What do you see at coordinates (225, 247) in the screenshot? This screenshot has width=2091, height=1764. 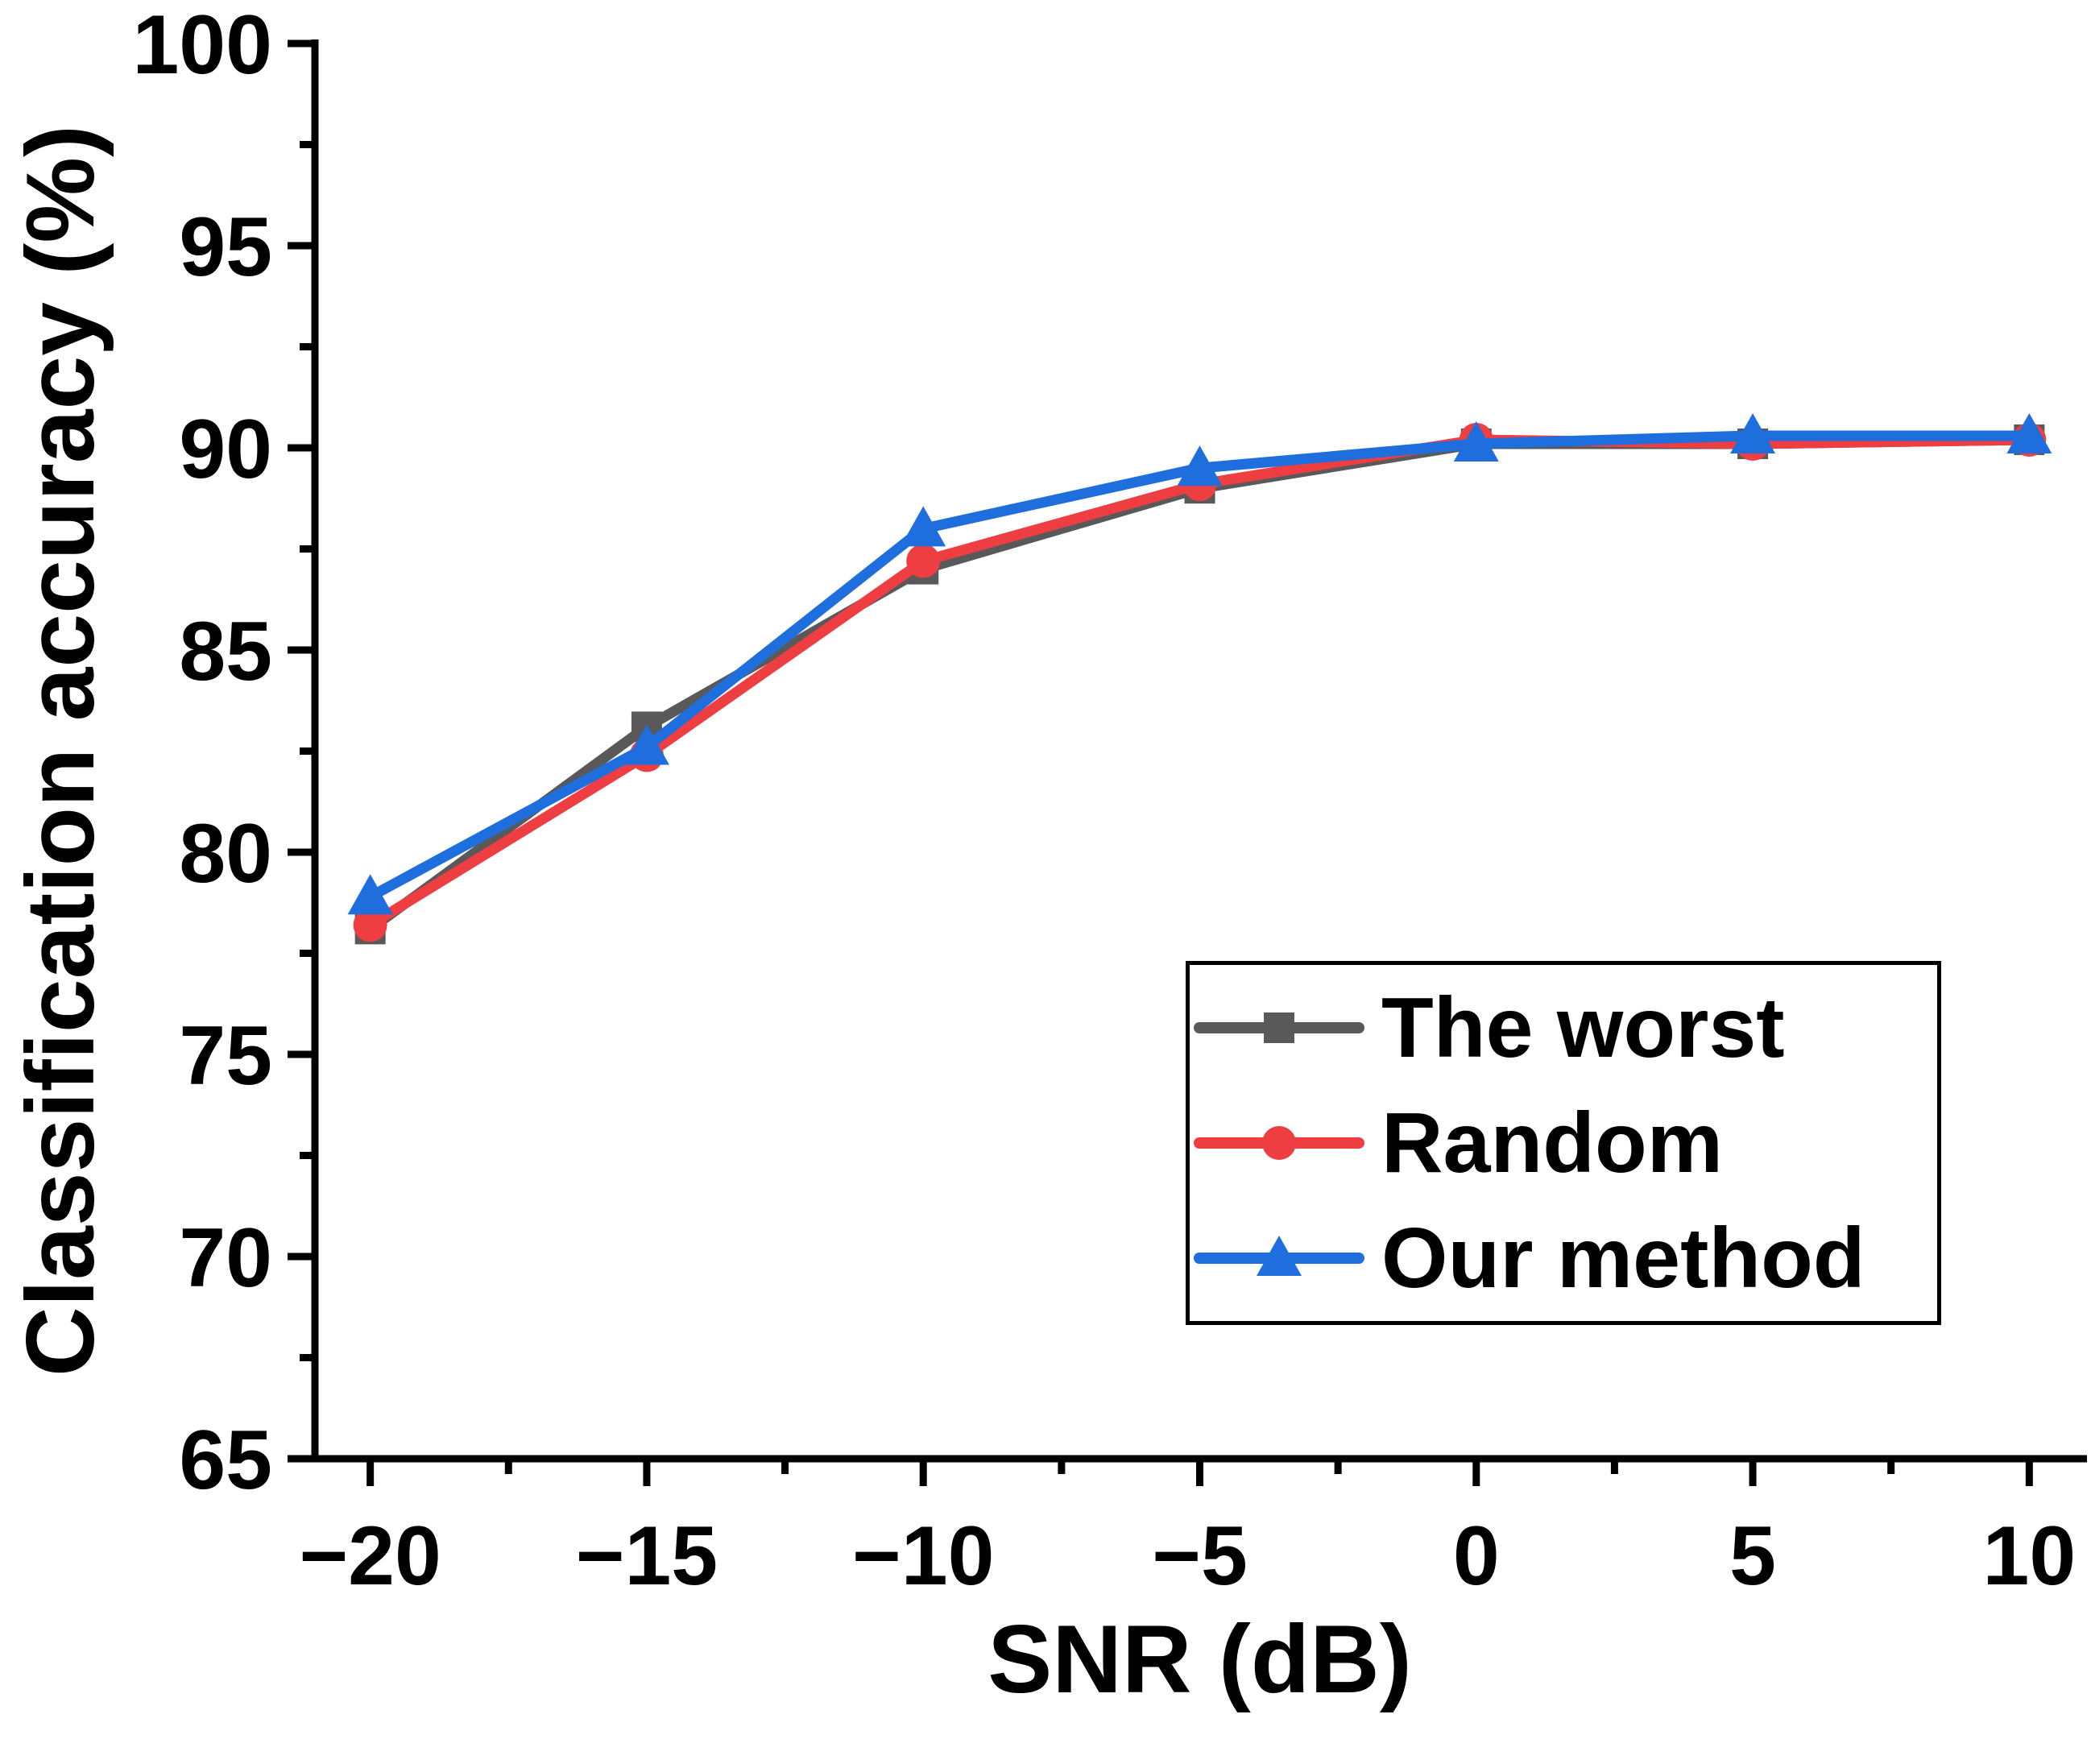 I see `y-tick-label: 95` at bounding box center [225, 247].